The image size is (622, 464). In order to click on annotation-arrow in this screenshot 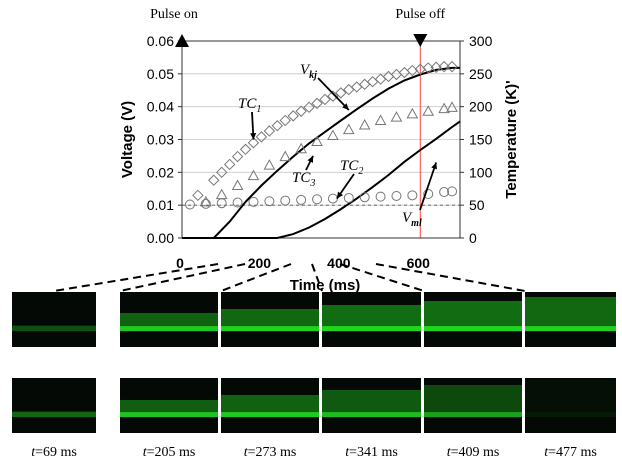, I will do `click(333, 94)`.